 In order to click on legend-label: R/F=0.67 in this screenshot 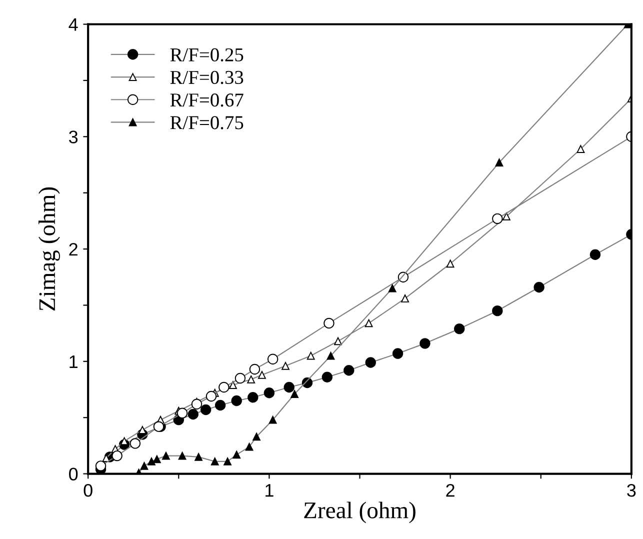, I will do `click(207, 100)`.